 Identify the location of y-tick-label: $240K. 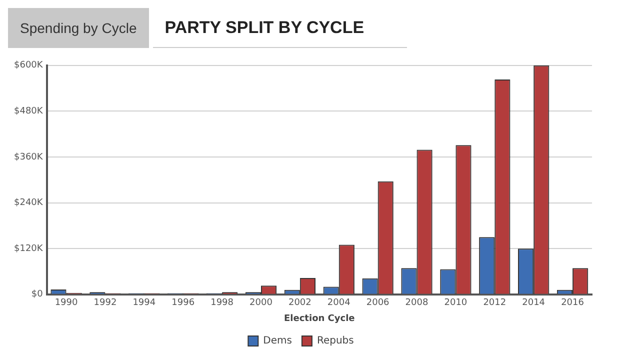
(29, 203).